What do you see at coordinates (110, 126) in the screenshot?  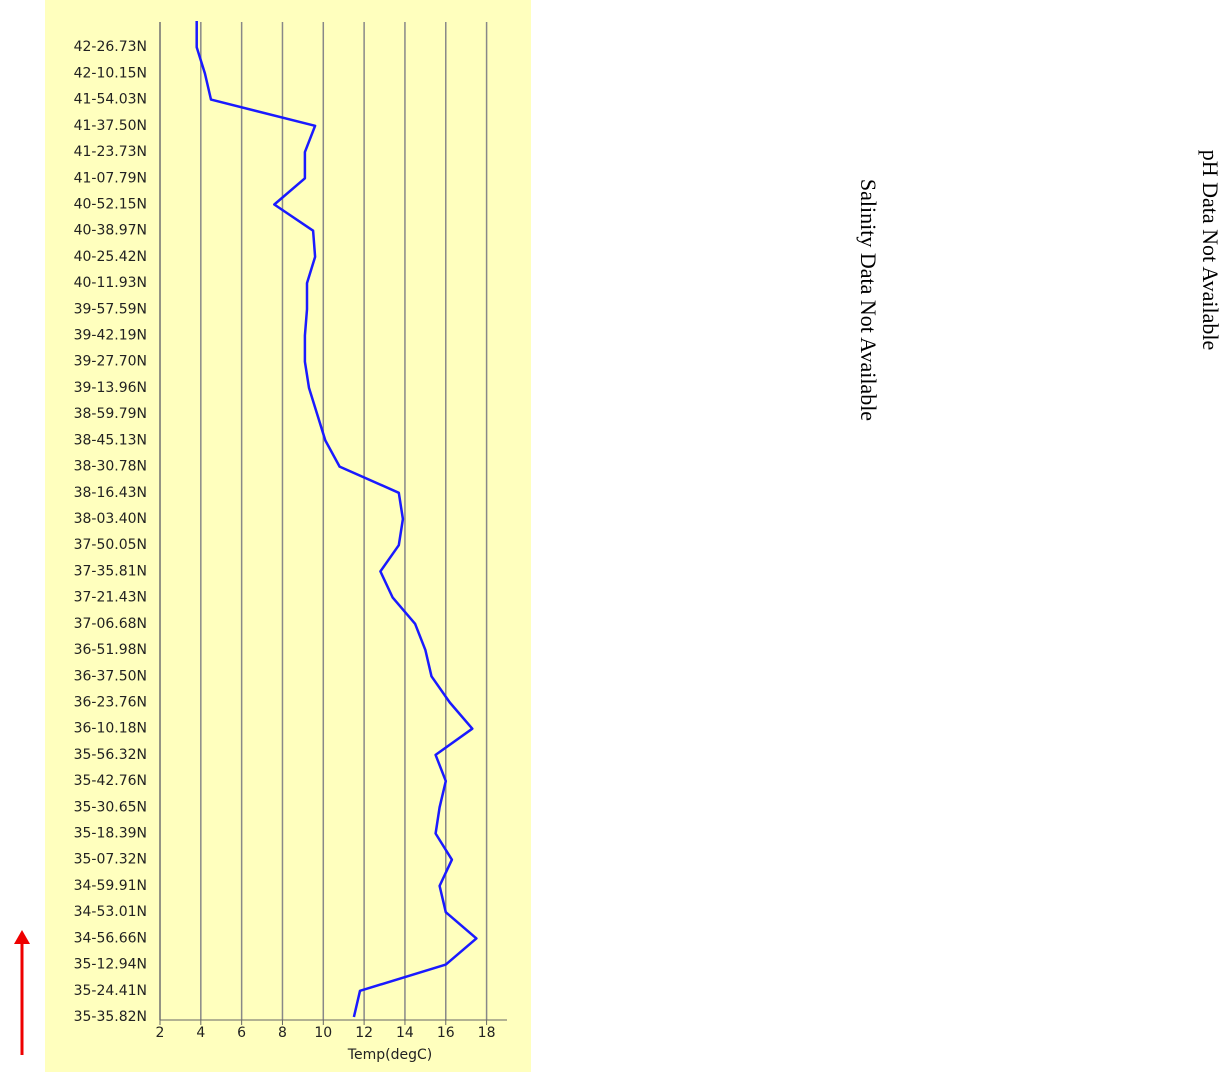 I see `y-tick-label: 41-37.50N` at bounding box center [110, 126].